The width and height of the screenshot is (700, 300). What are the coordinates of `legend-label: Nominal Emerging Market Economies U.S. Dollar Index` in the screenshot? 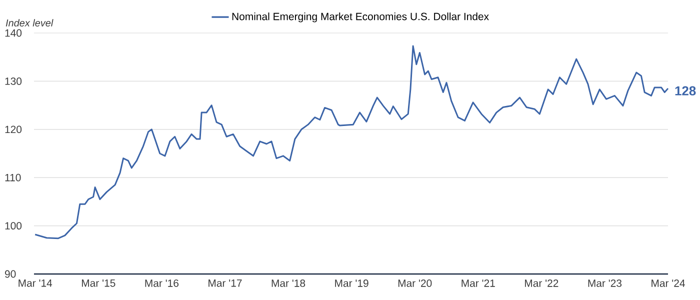 It's located at (360, 17).